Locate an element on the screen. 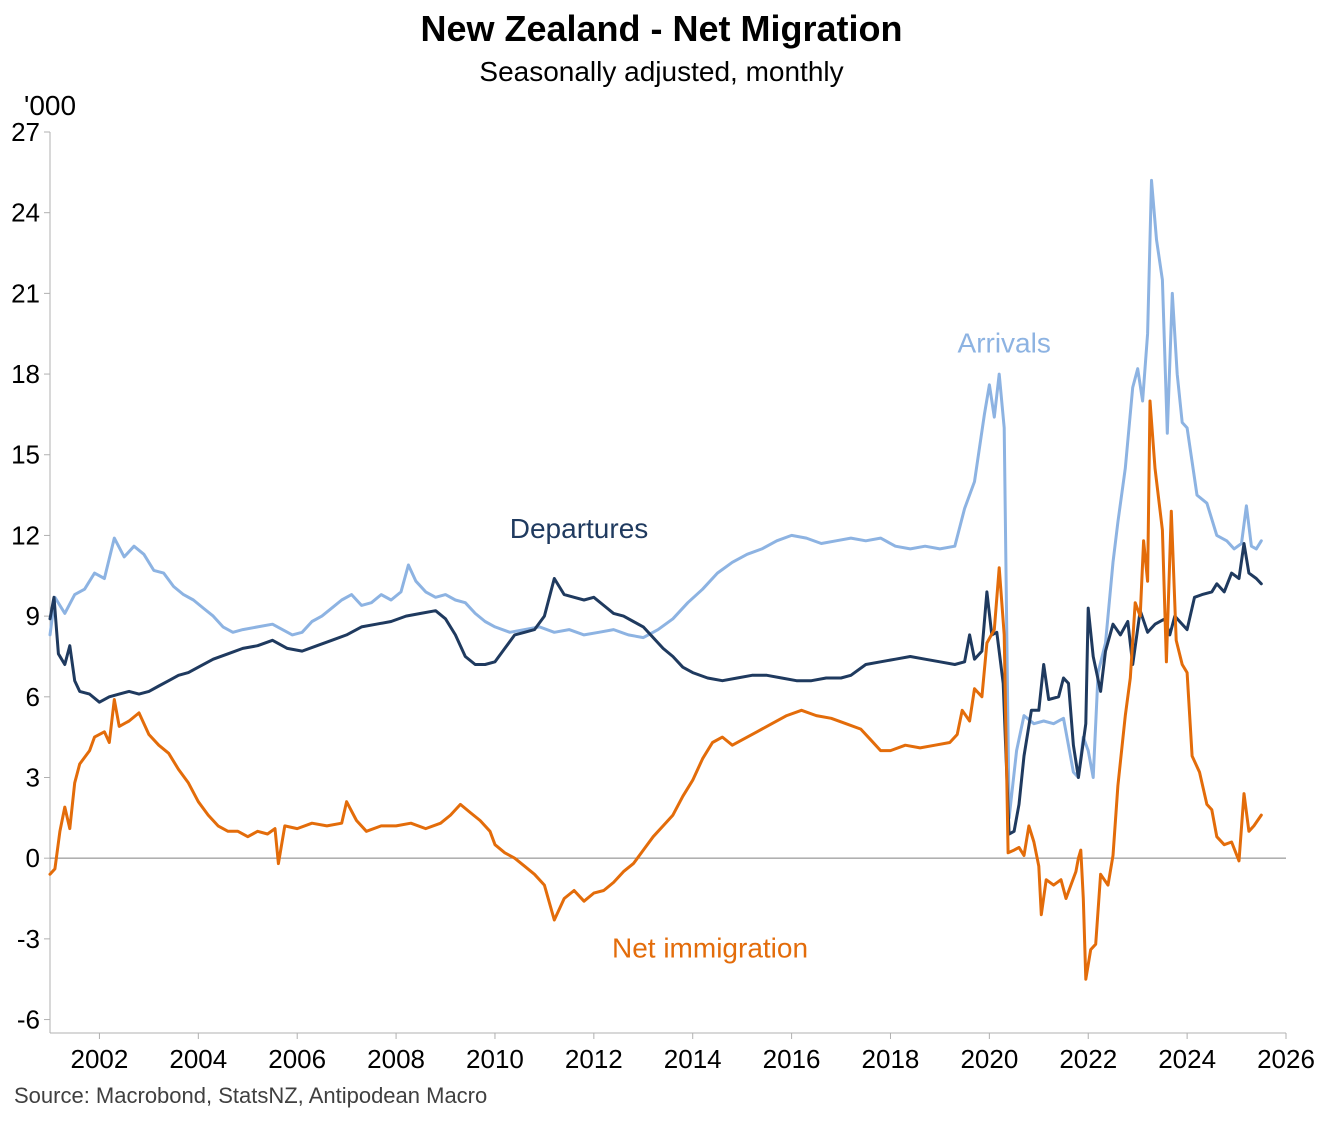  x-tick-label: 2014 is located at coordinates (693, 1059).